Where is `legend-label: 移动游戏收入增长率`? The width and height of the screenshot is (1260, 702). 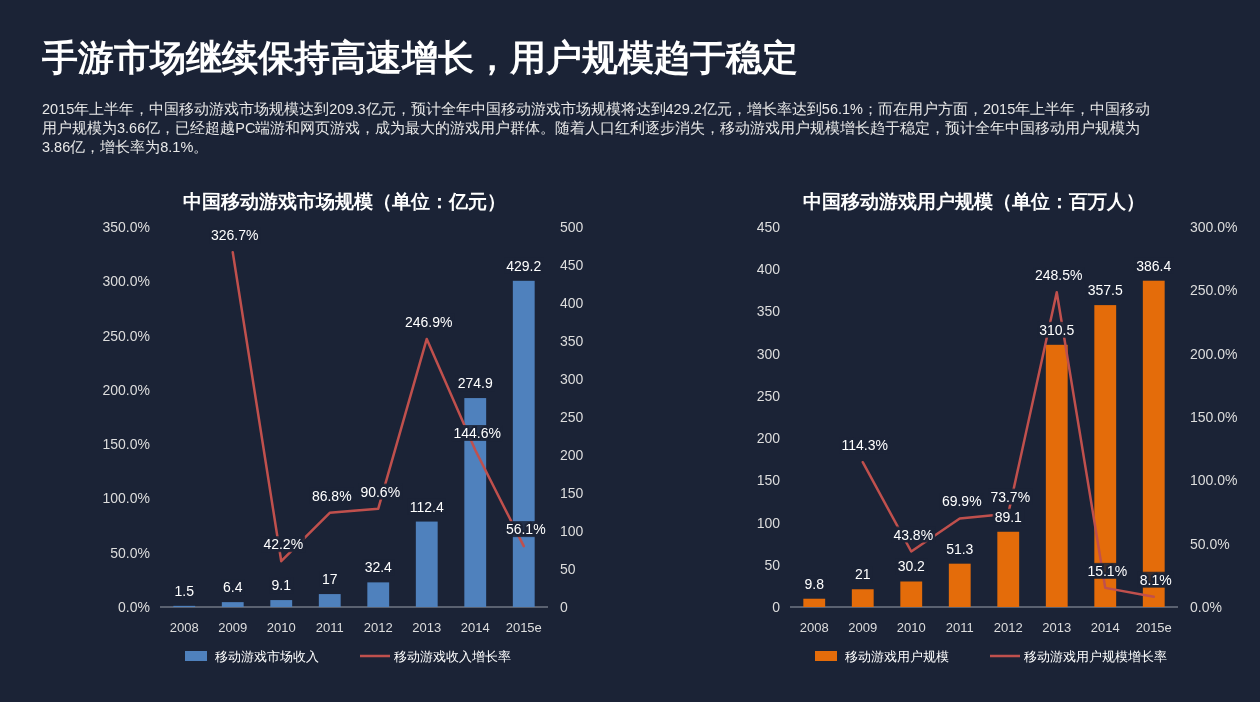 legend-label: 移动游戏收入增长率 is located at coordinates (452, 656).